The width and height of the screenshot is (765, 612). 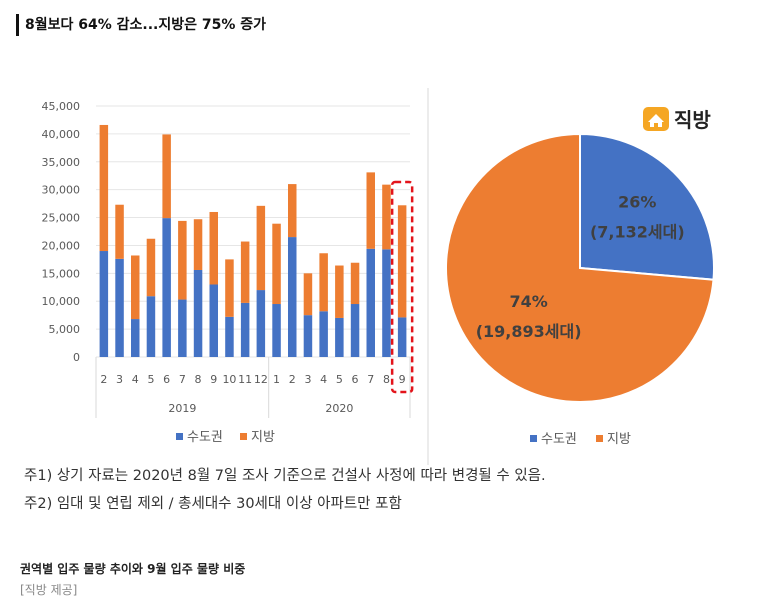 I want to click on y-tick-label: 0, so click(x=76, y=357).